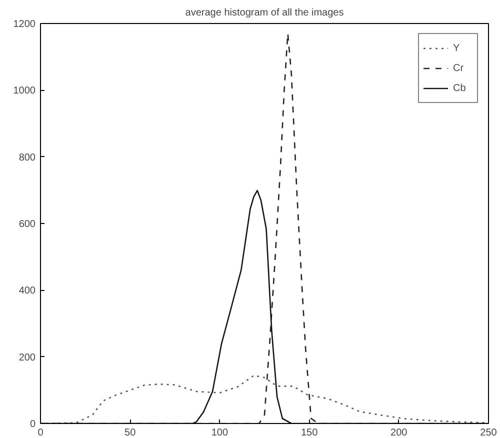  I want to click on legend-label: Y, so click(457, 48).